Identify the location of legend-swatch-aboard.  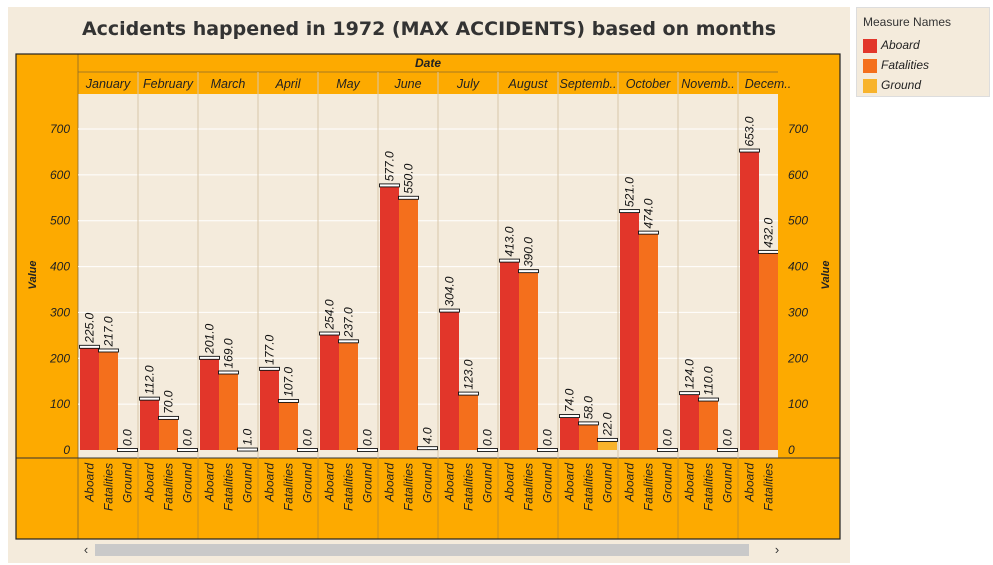
(870, 46).